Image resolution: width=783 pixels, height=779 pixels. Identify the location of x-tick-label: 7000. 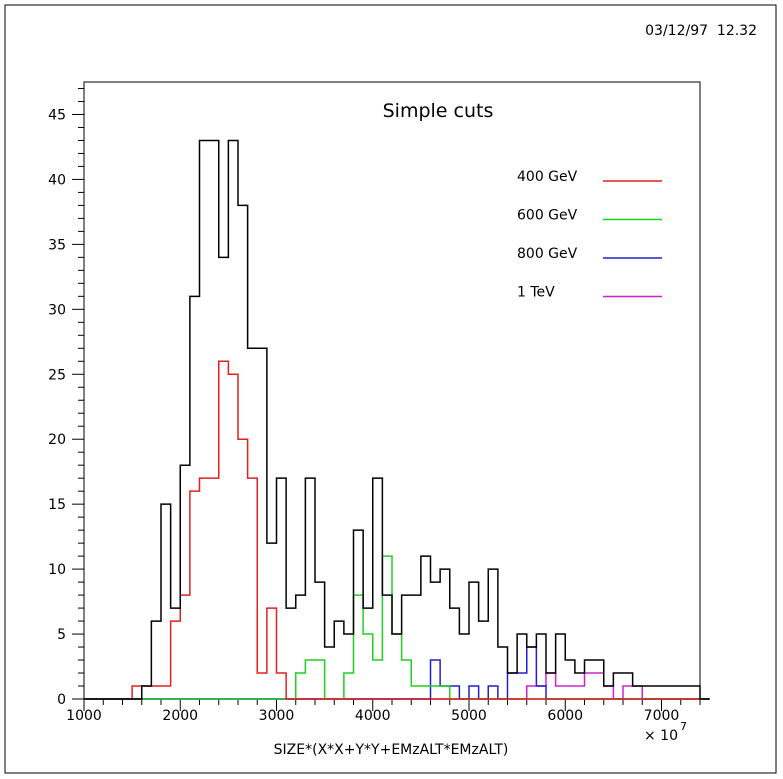
(662, 716).